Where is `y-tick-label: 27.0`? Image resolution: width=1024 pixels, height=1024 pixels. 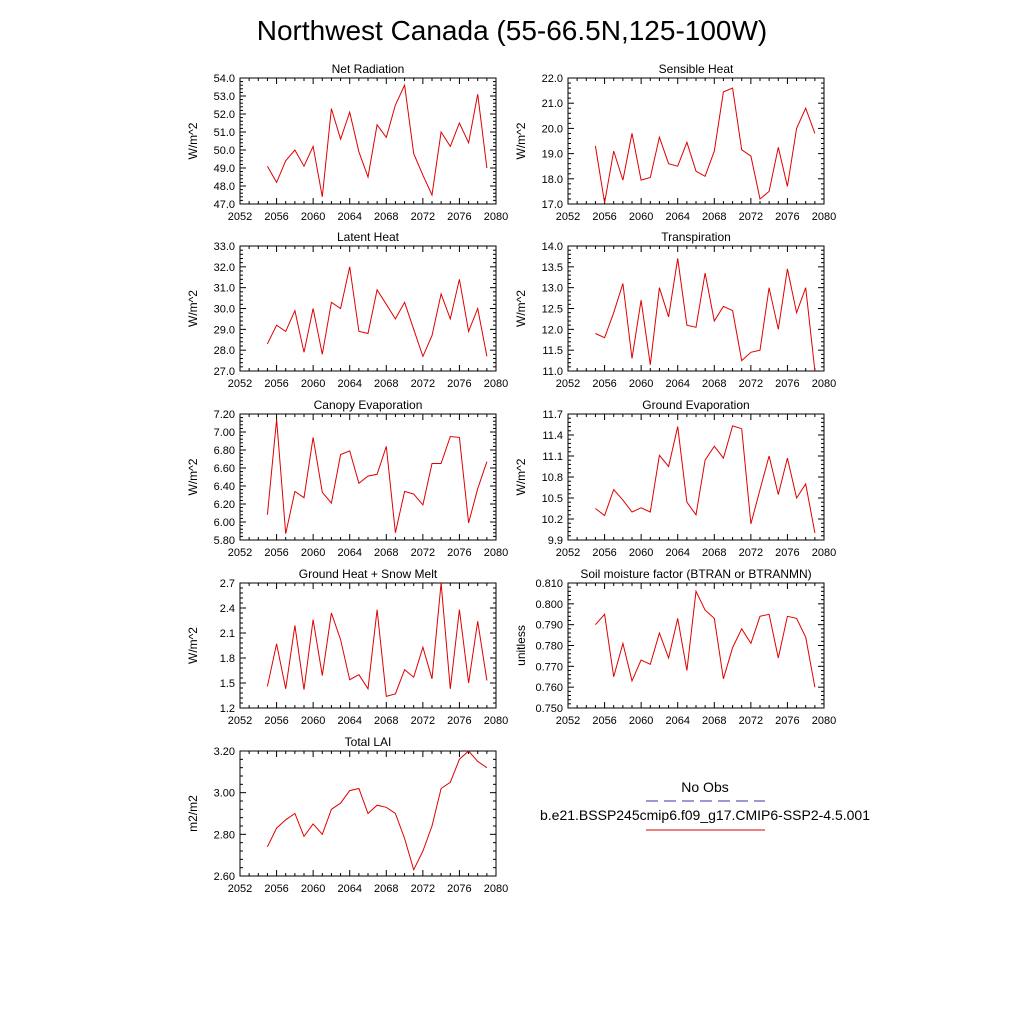
y-tick-label: 27.0 is located at coordinates (224, 372).